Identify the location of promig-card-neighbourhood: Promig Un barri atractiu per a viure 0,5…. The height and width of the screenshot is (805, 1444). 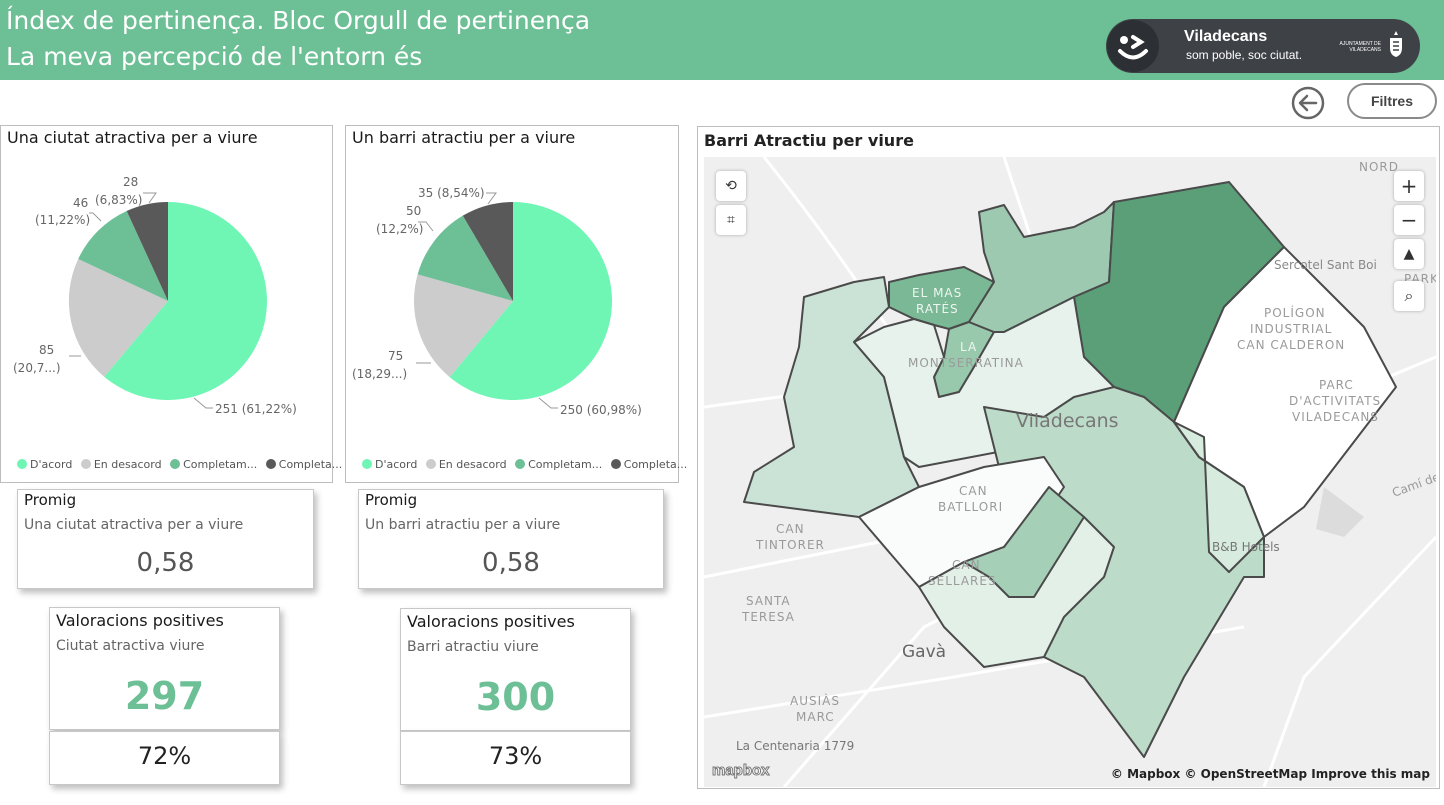
(511, 539).